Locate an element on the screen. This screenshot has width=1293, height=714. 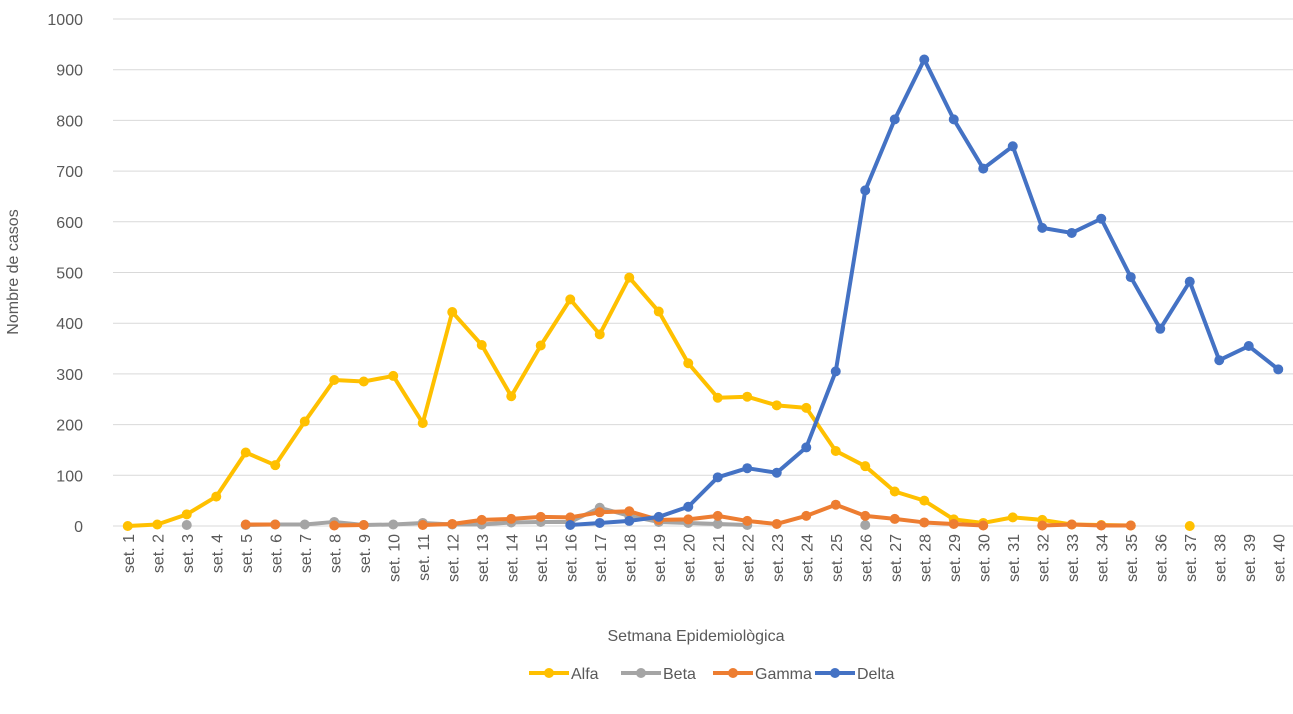
x-tick-label: set. 36 is located at coordinates (1161, 558).